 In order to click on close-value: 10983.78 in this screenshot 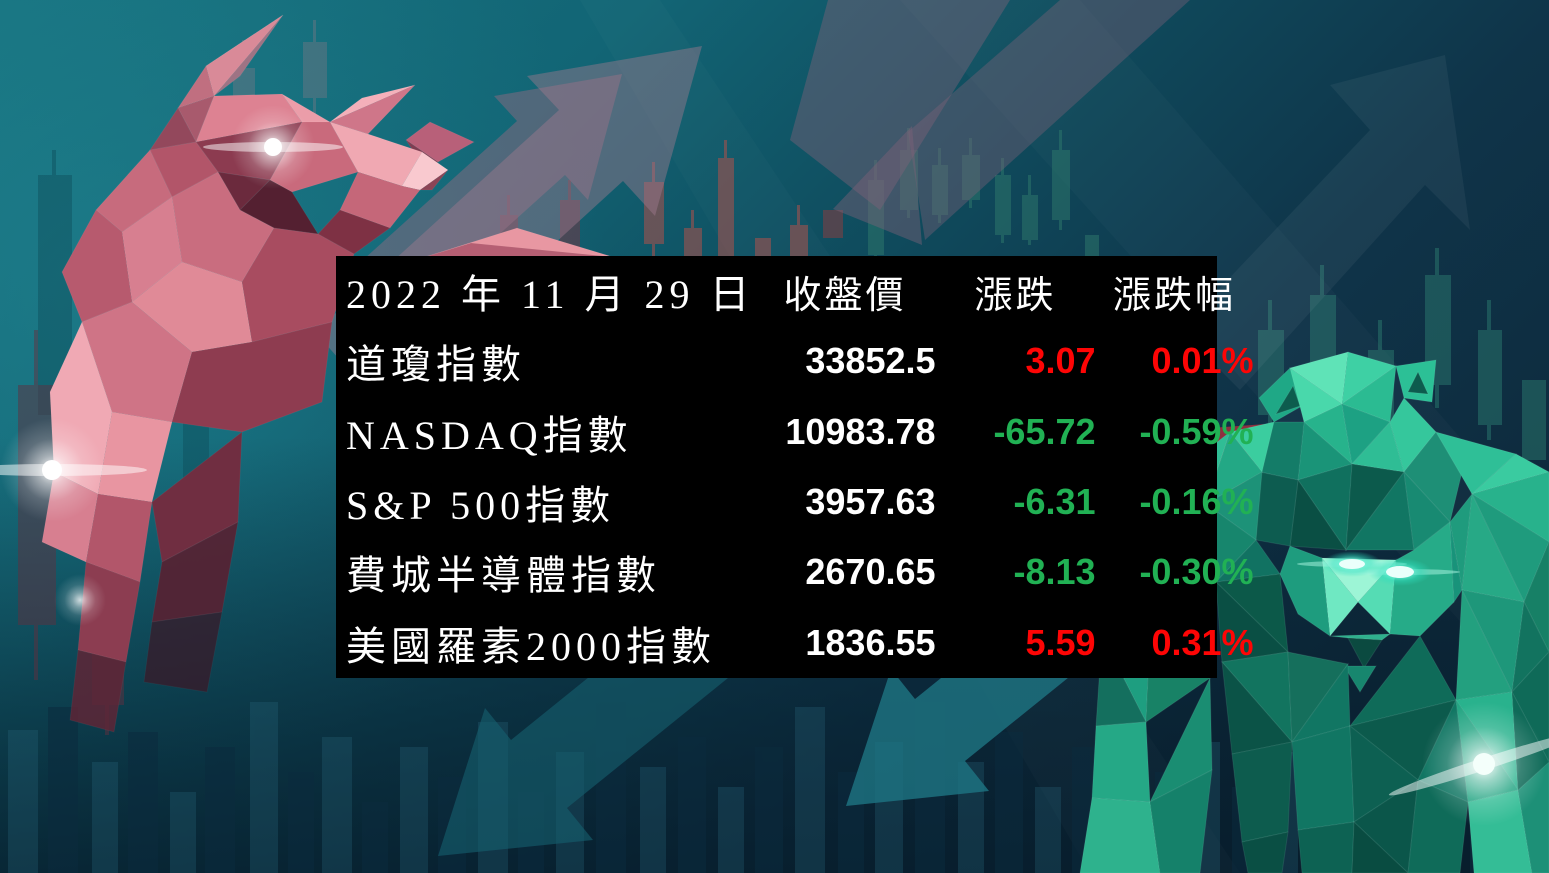, I will do `click(860, 431)`.